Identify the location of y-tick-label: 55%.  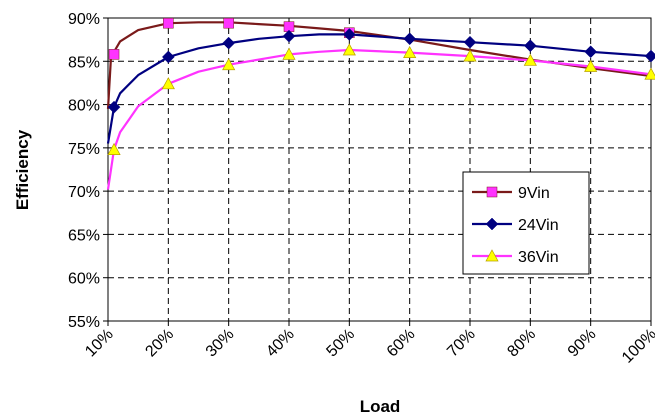
(84, 322).